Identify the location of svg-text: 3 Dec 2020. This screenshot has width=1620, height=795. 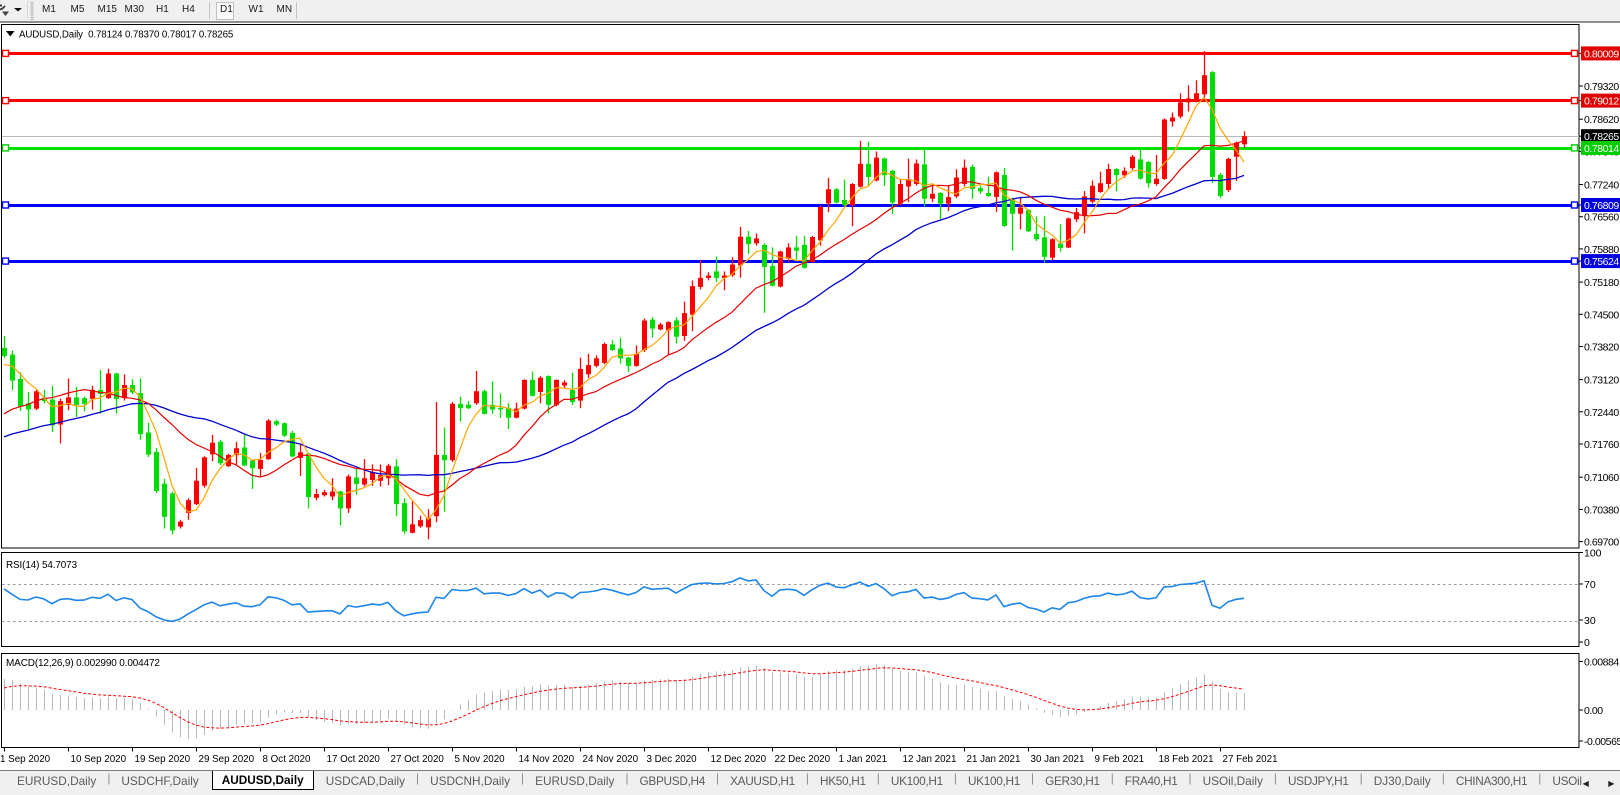
(672, 759).